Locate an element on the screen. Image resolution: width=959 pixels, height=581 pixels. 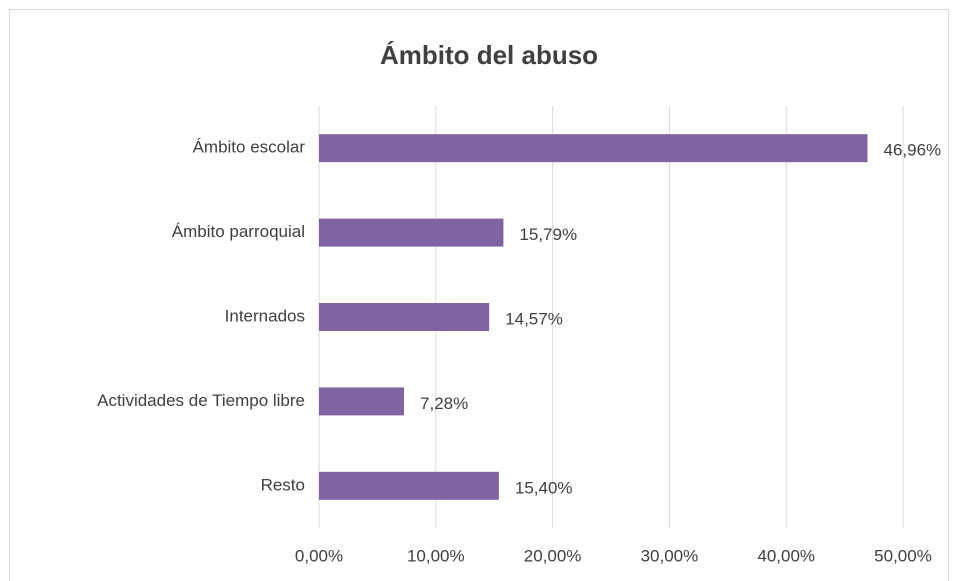
x-tick-label: 30,00% is located at coordinates (670, 555).